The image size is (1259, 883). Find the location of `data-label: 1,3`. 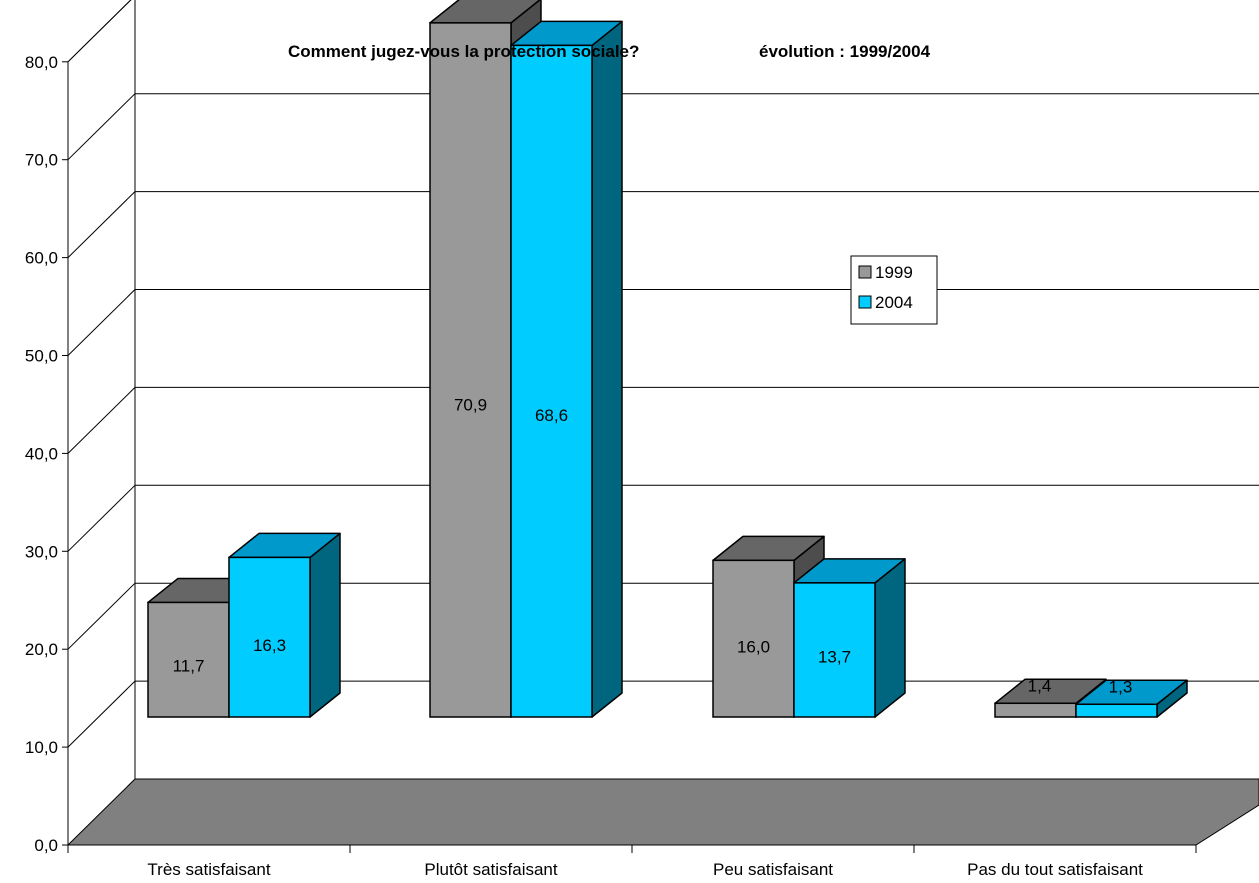

data-label: 1,3 is located at coordinates (1121, 686).